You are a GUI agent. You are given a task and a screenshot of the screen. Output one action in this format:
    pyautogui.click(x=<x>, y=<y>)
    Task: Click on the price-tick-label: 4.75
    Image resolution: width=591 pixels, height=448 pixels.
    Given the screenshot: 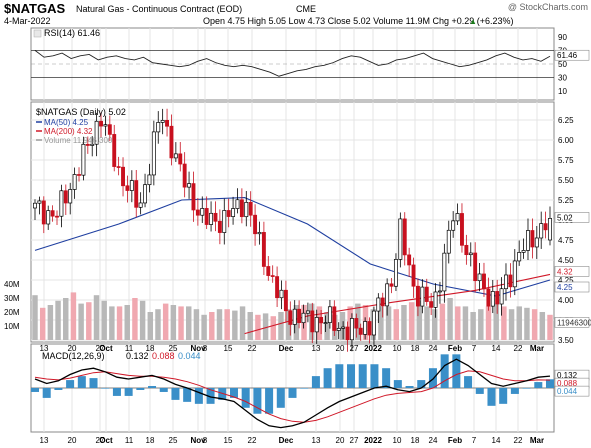 What is the action you would take?
    pyautogui.click(x=566, y=240)
    